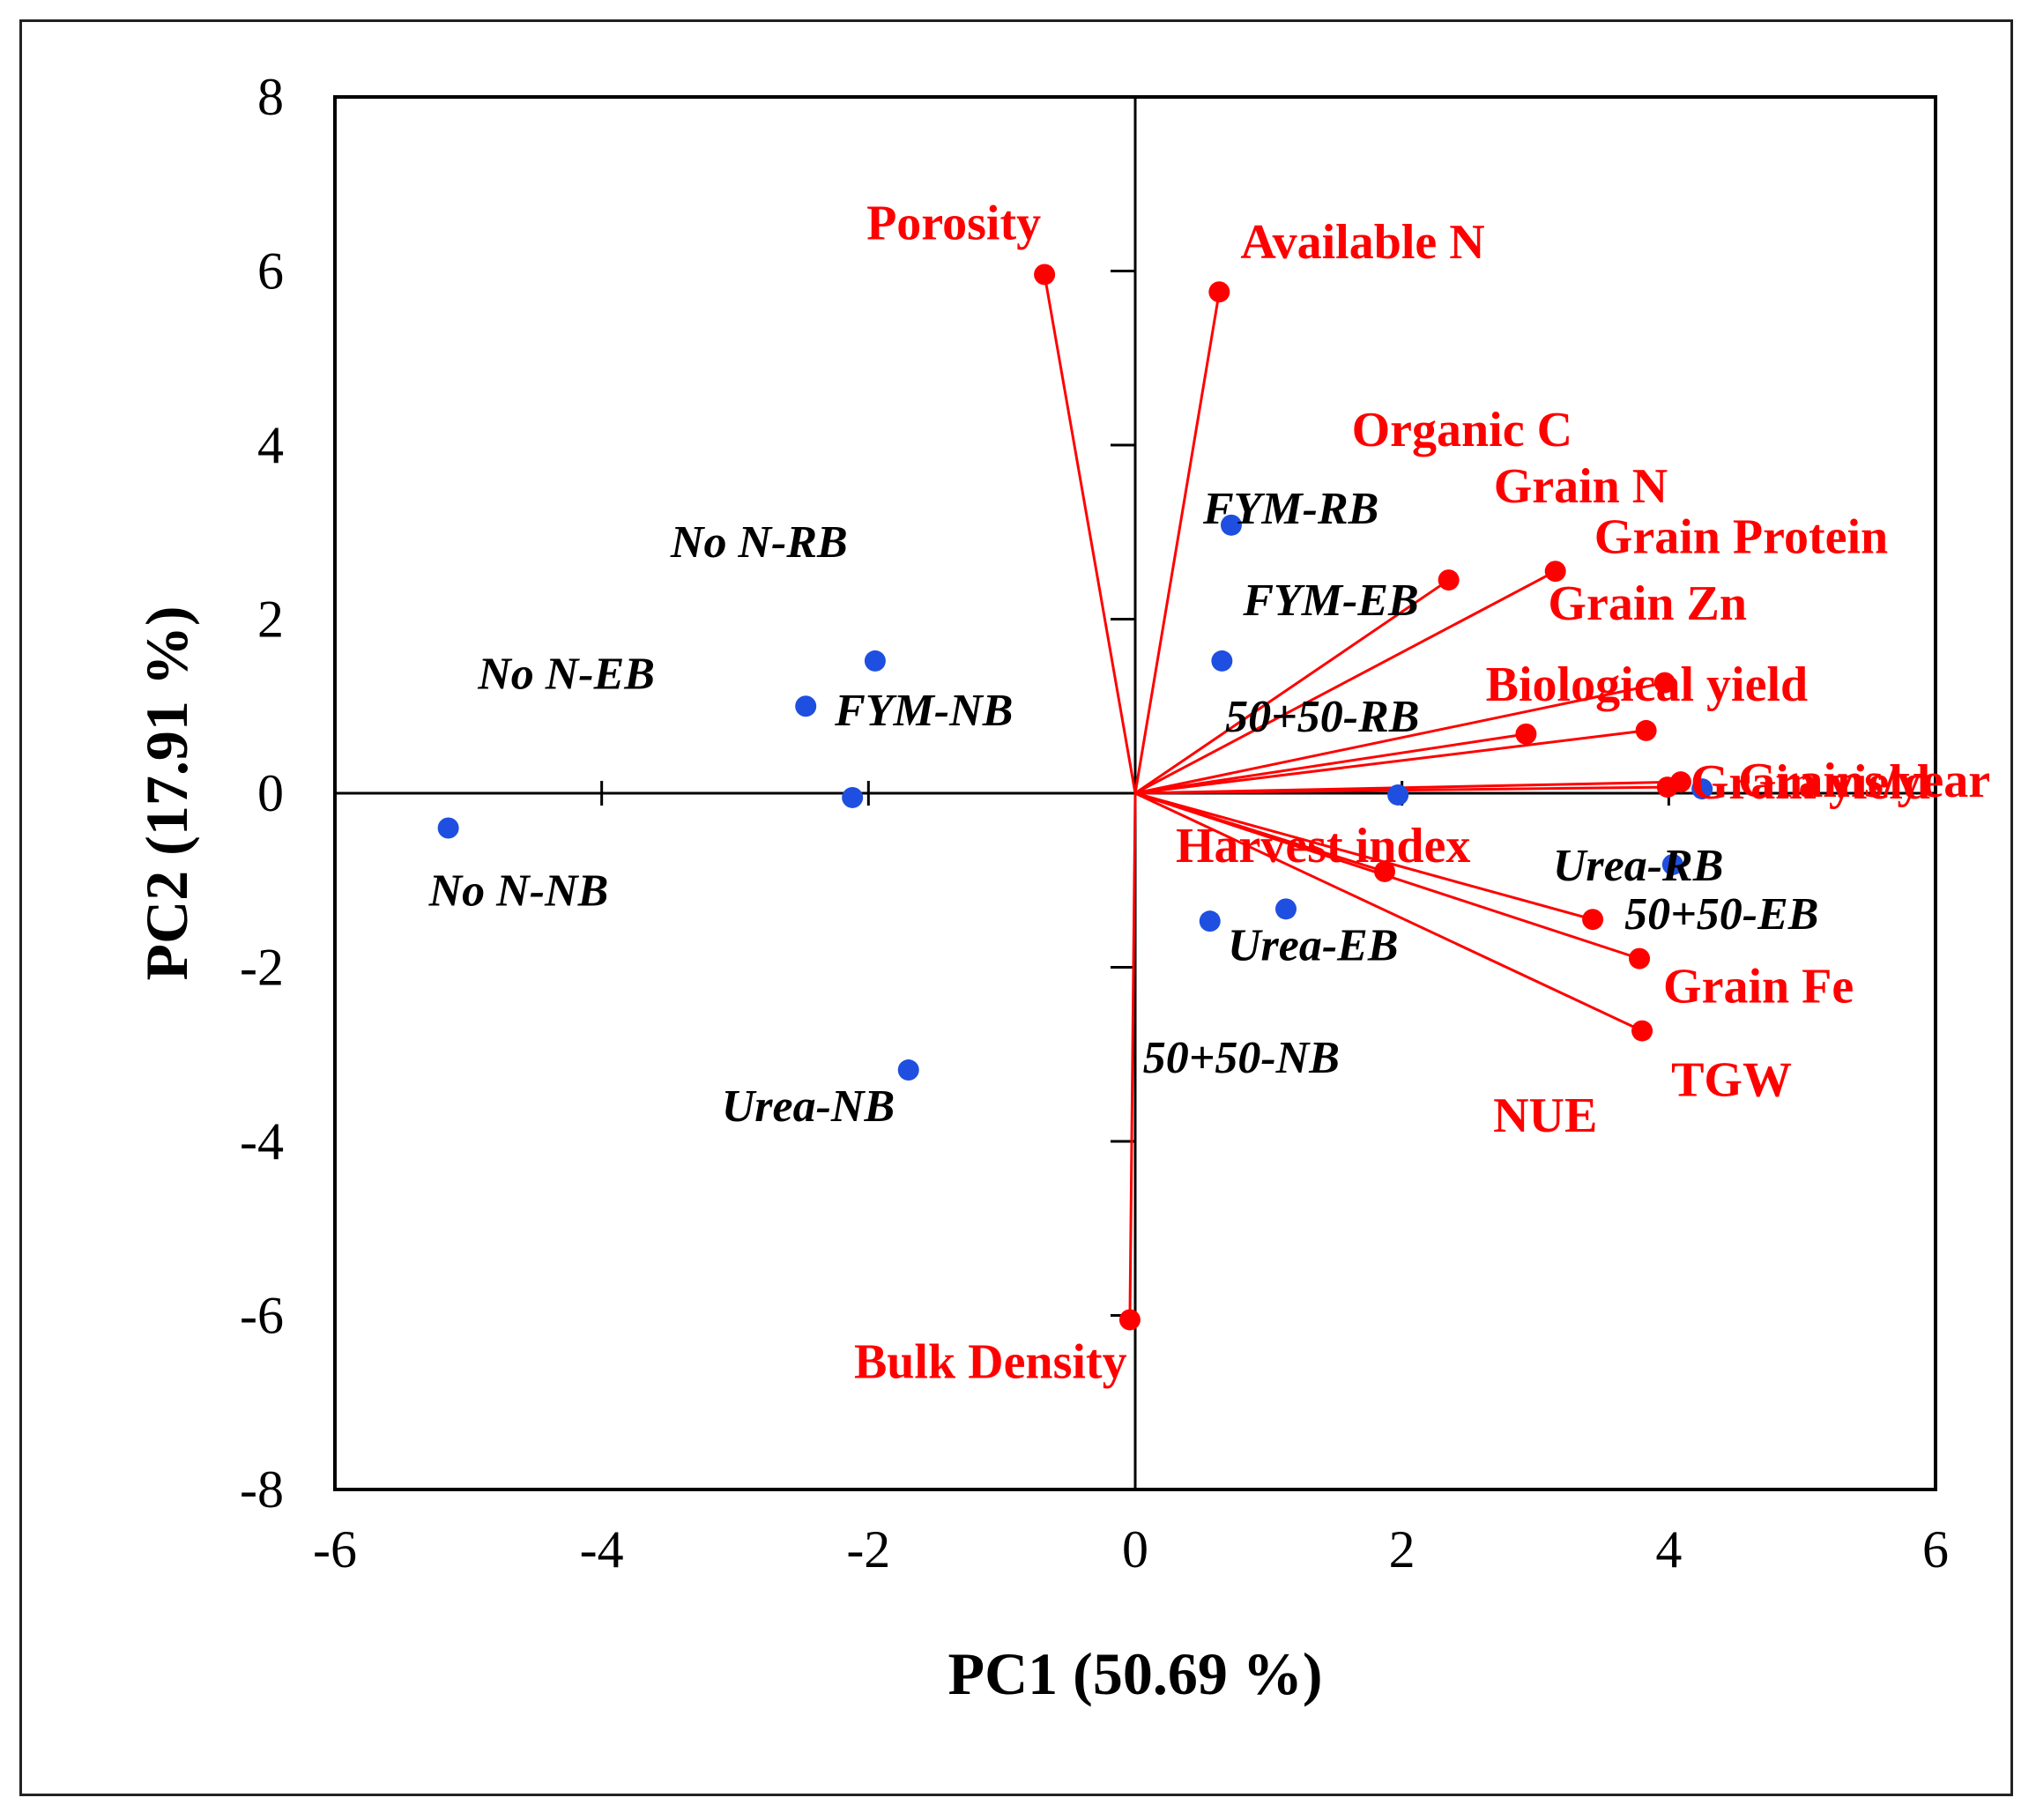 The image size is (2036, 1820). I want to click on x-tick-label: 4, so click(1668, 1549).